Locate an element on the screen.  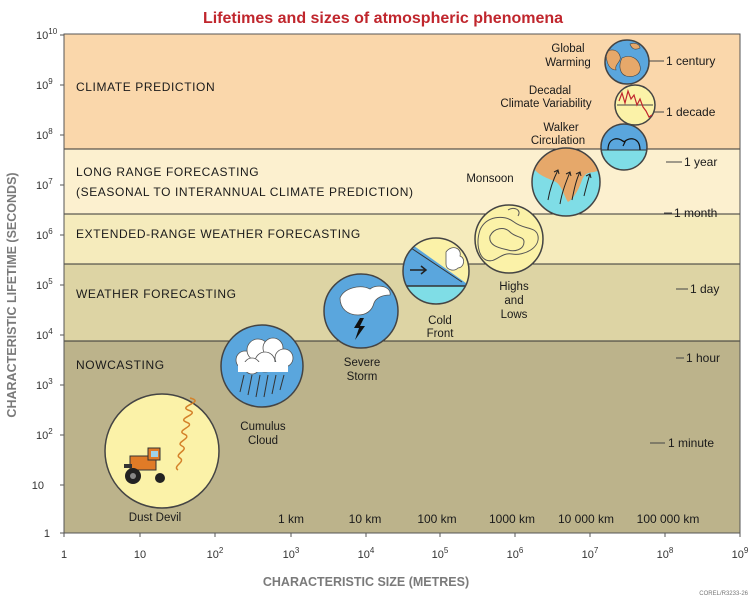
time-series-icon is located at coordinates (635, 103).